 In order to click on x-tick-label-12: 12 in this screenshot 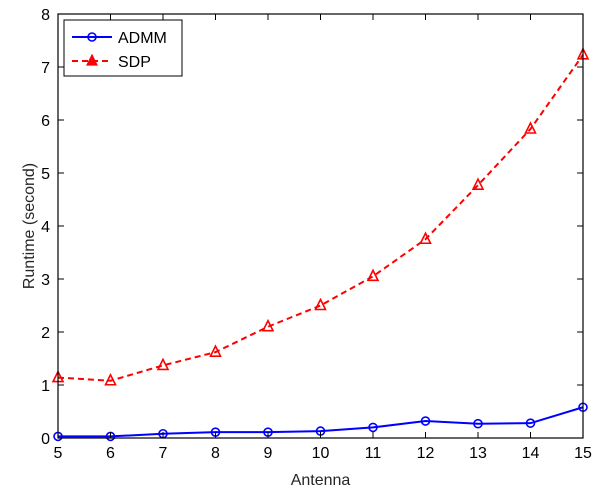, I will do `click(426, 453)`.